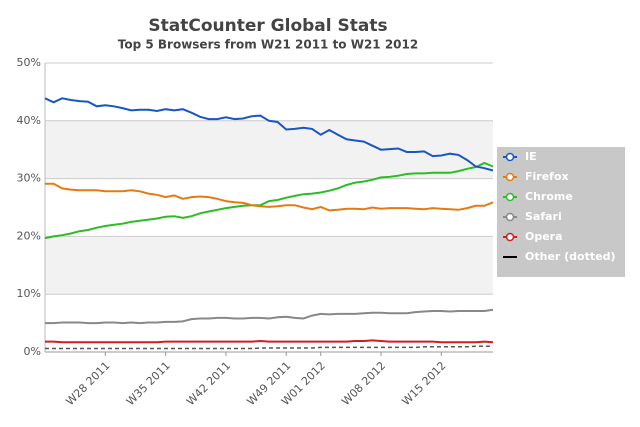 The image size is (640, 427). Describe the element at coordinates (423, 383) in the screenshot. I see `x-tick-label: W15 2012` at that location.